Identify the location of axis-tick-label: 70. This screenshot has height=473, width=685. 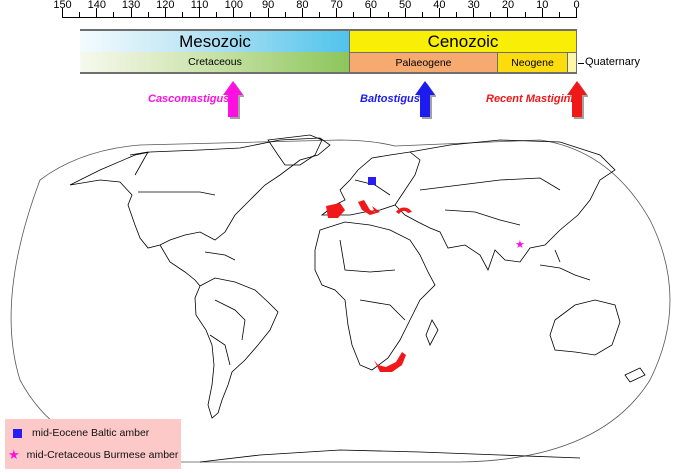
(336, 5).